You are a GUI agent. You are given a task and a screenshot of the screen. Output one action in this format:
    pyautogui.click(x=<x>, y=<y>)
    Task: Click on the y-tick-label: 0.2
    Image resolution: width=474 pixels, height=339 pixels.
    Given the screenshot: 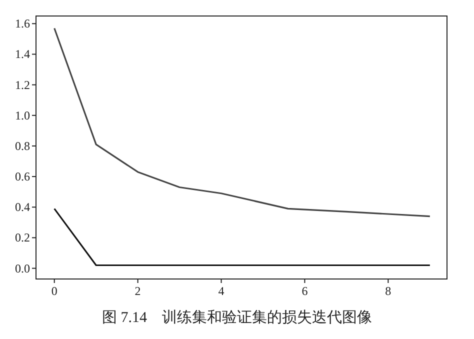 What is the action you would take?
    pyautogui.click(x=22, y=237)
    